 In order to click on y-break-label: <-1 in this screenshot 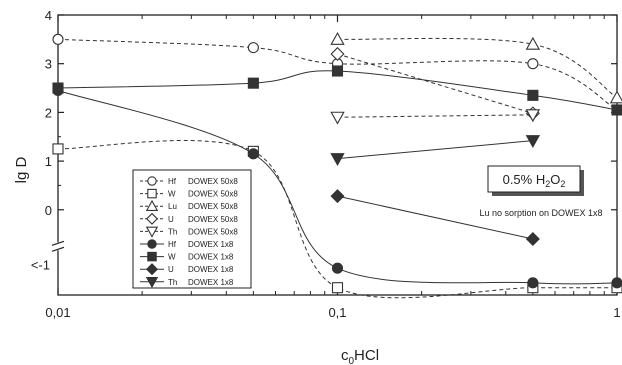, I will do `click(40, 264)`.